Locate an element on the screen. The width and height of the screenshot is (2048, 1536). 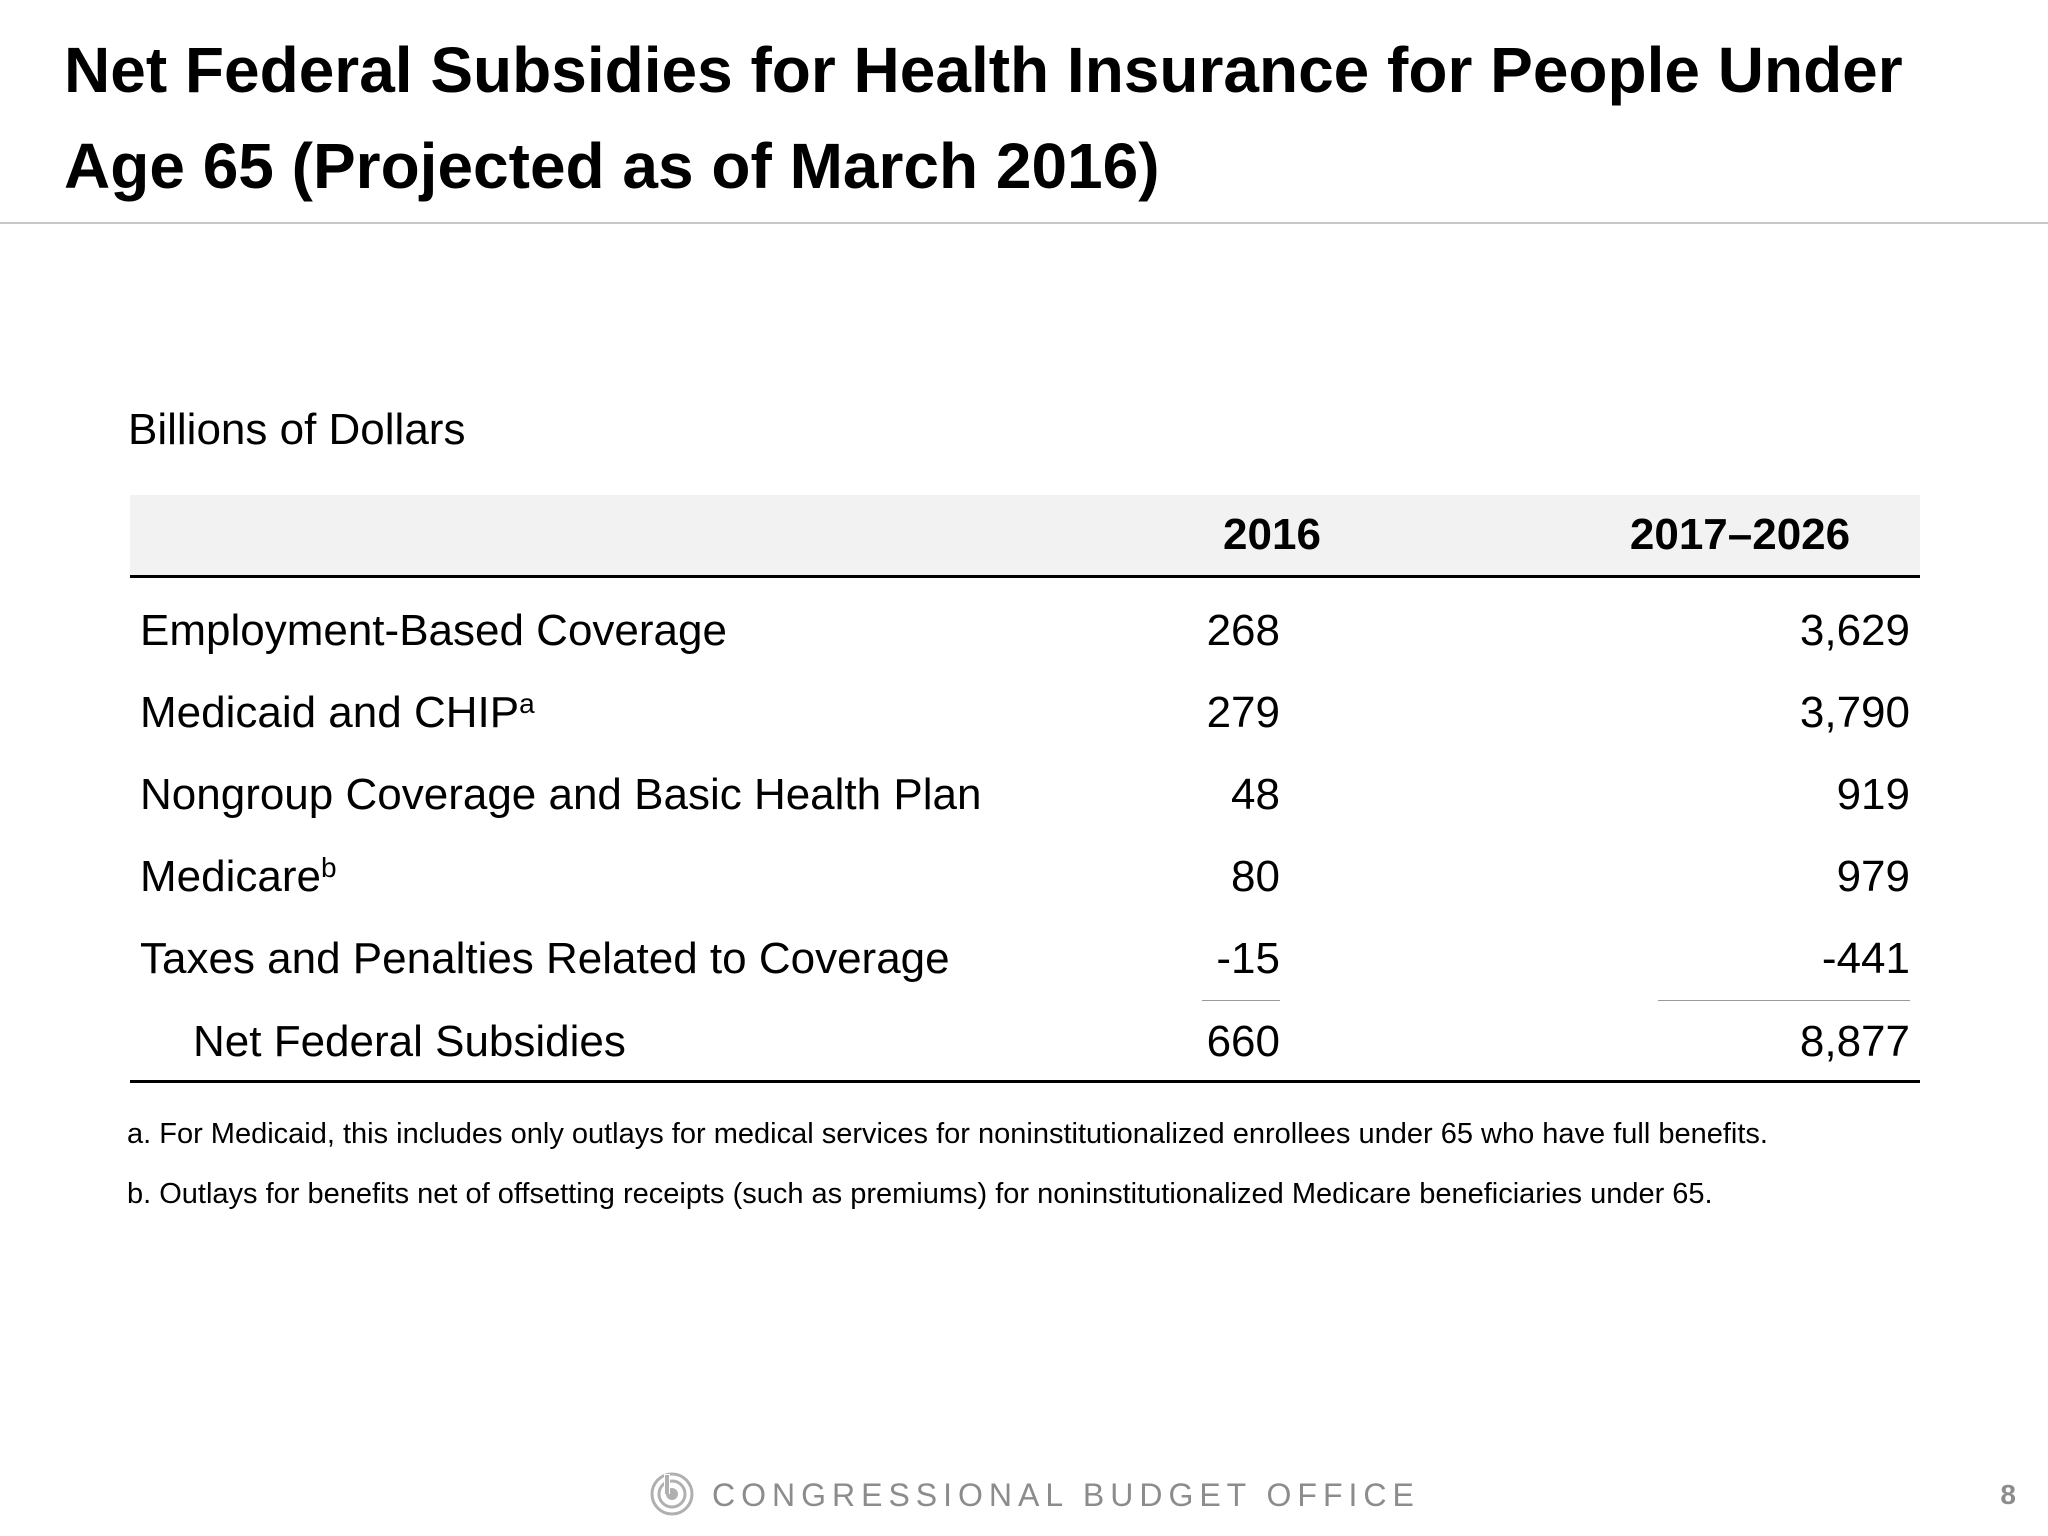
cell-2017-2026: 979 is located at coordinates (1873, 876).